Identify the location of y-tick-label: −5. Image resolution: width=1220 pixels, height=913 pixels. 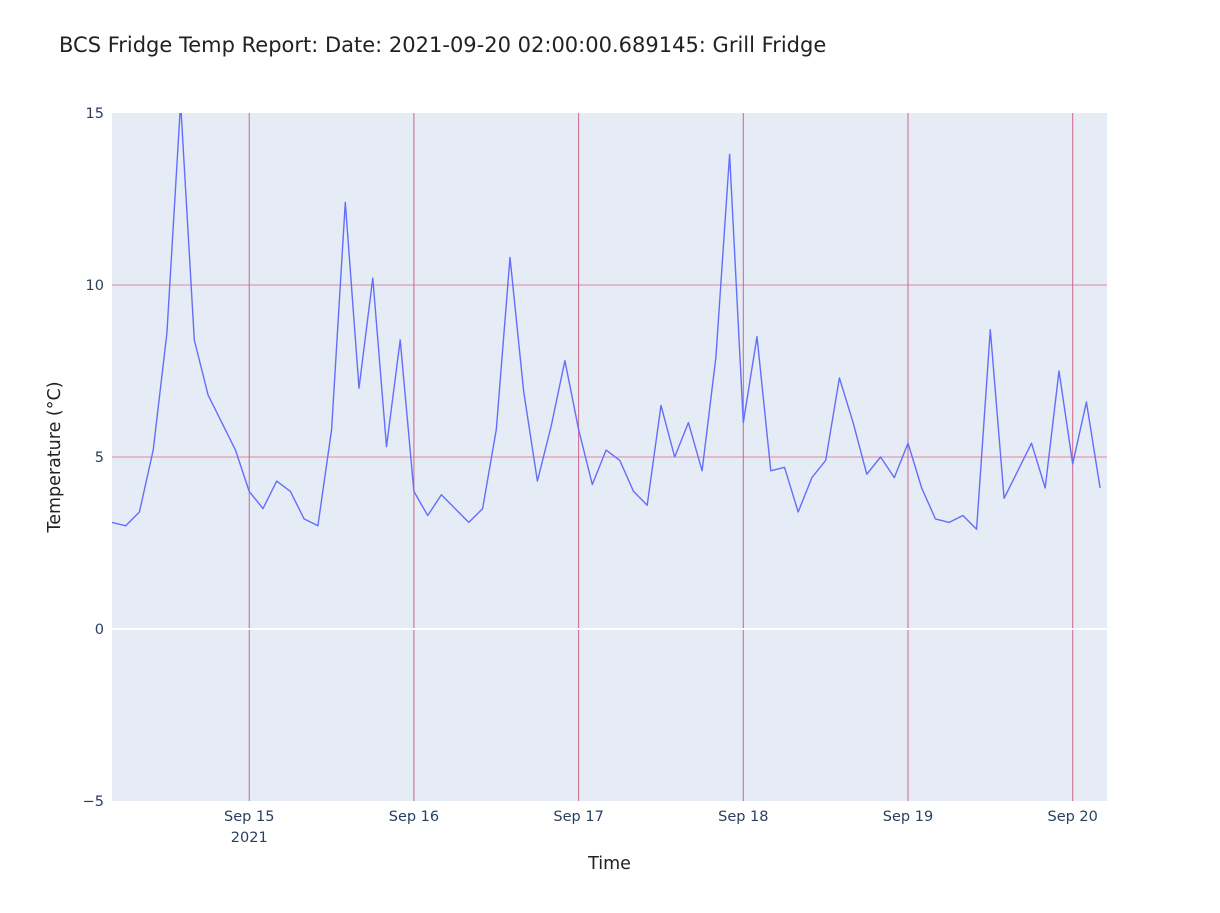
(93, 802).